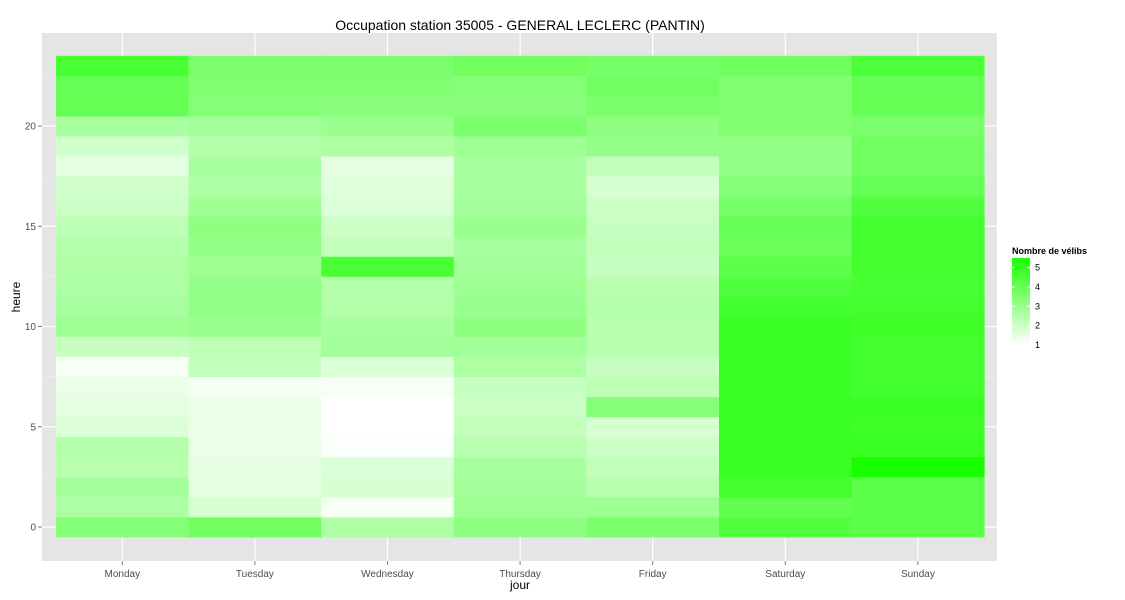 The image size is (1125, 600). I want to click on legend-title: Nombre de vélibs, so click(1049, 251).